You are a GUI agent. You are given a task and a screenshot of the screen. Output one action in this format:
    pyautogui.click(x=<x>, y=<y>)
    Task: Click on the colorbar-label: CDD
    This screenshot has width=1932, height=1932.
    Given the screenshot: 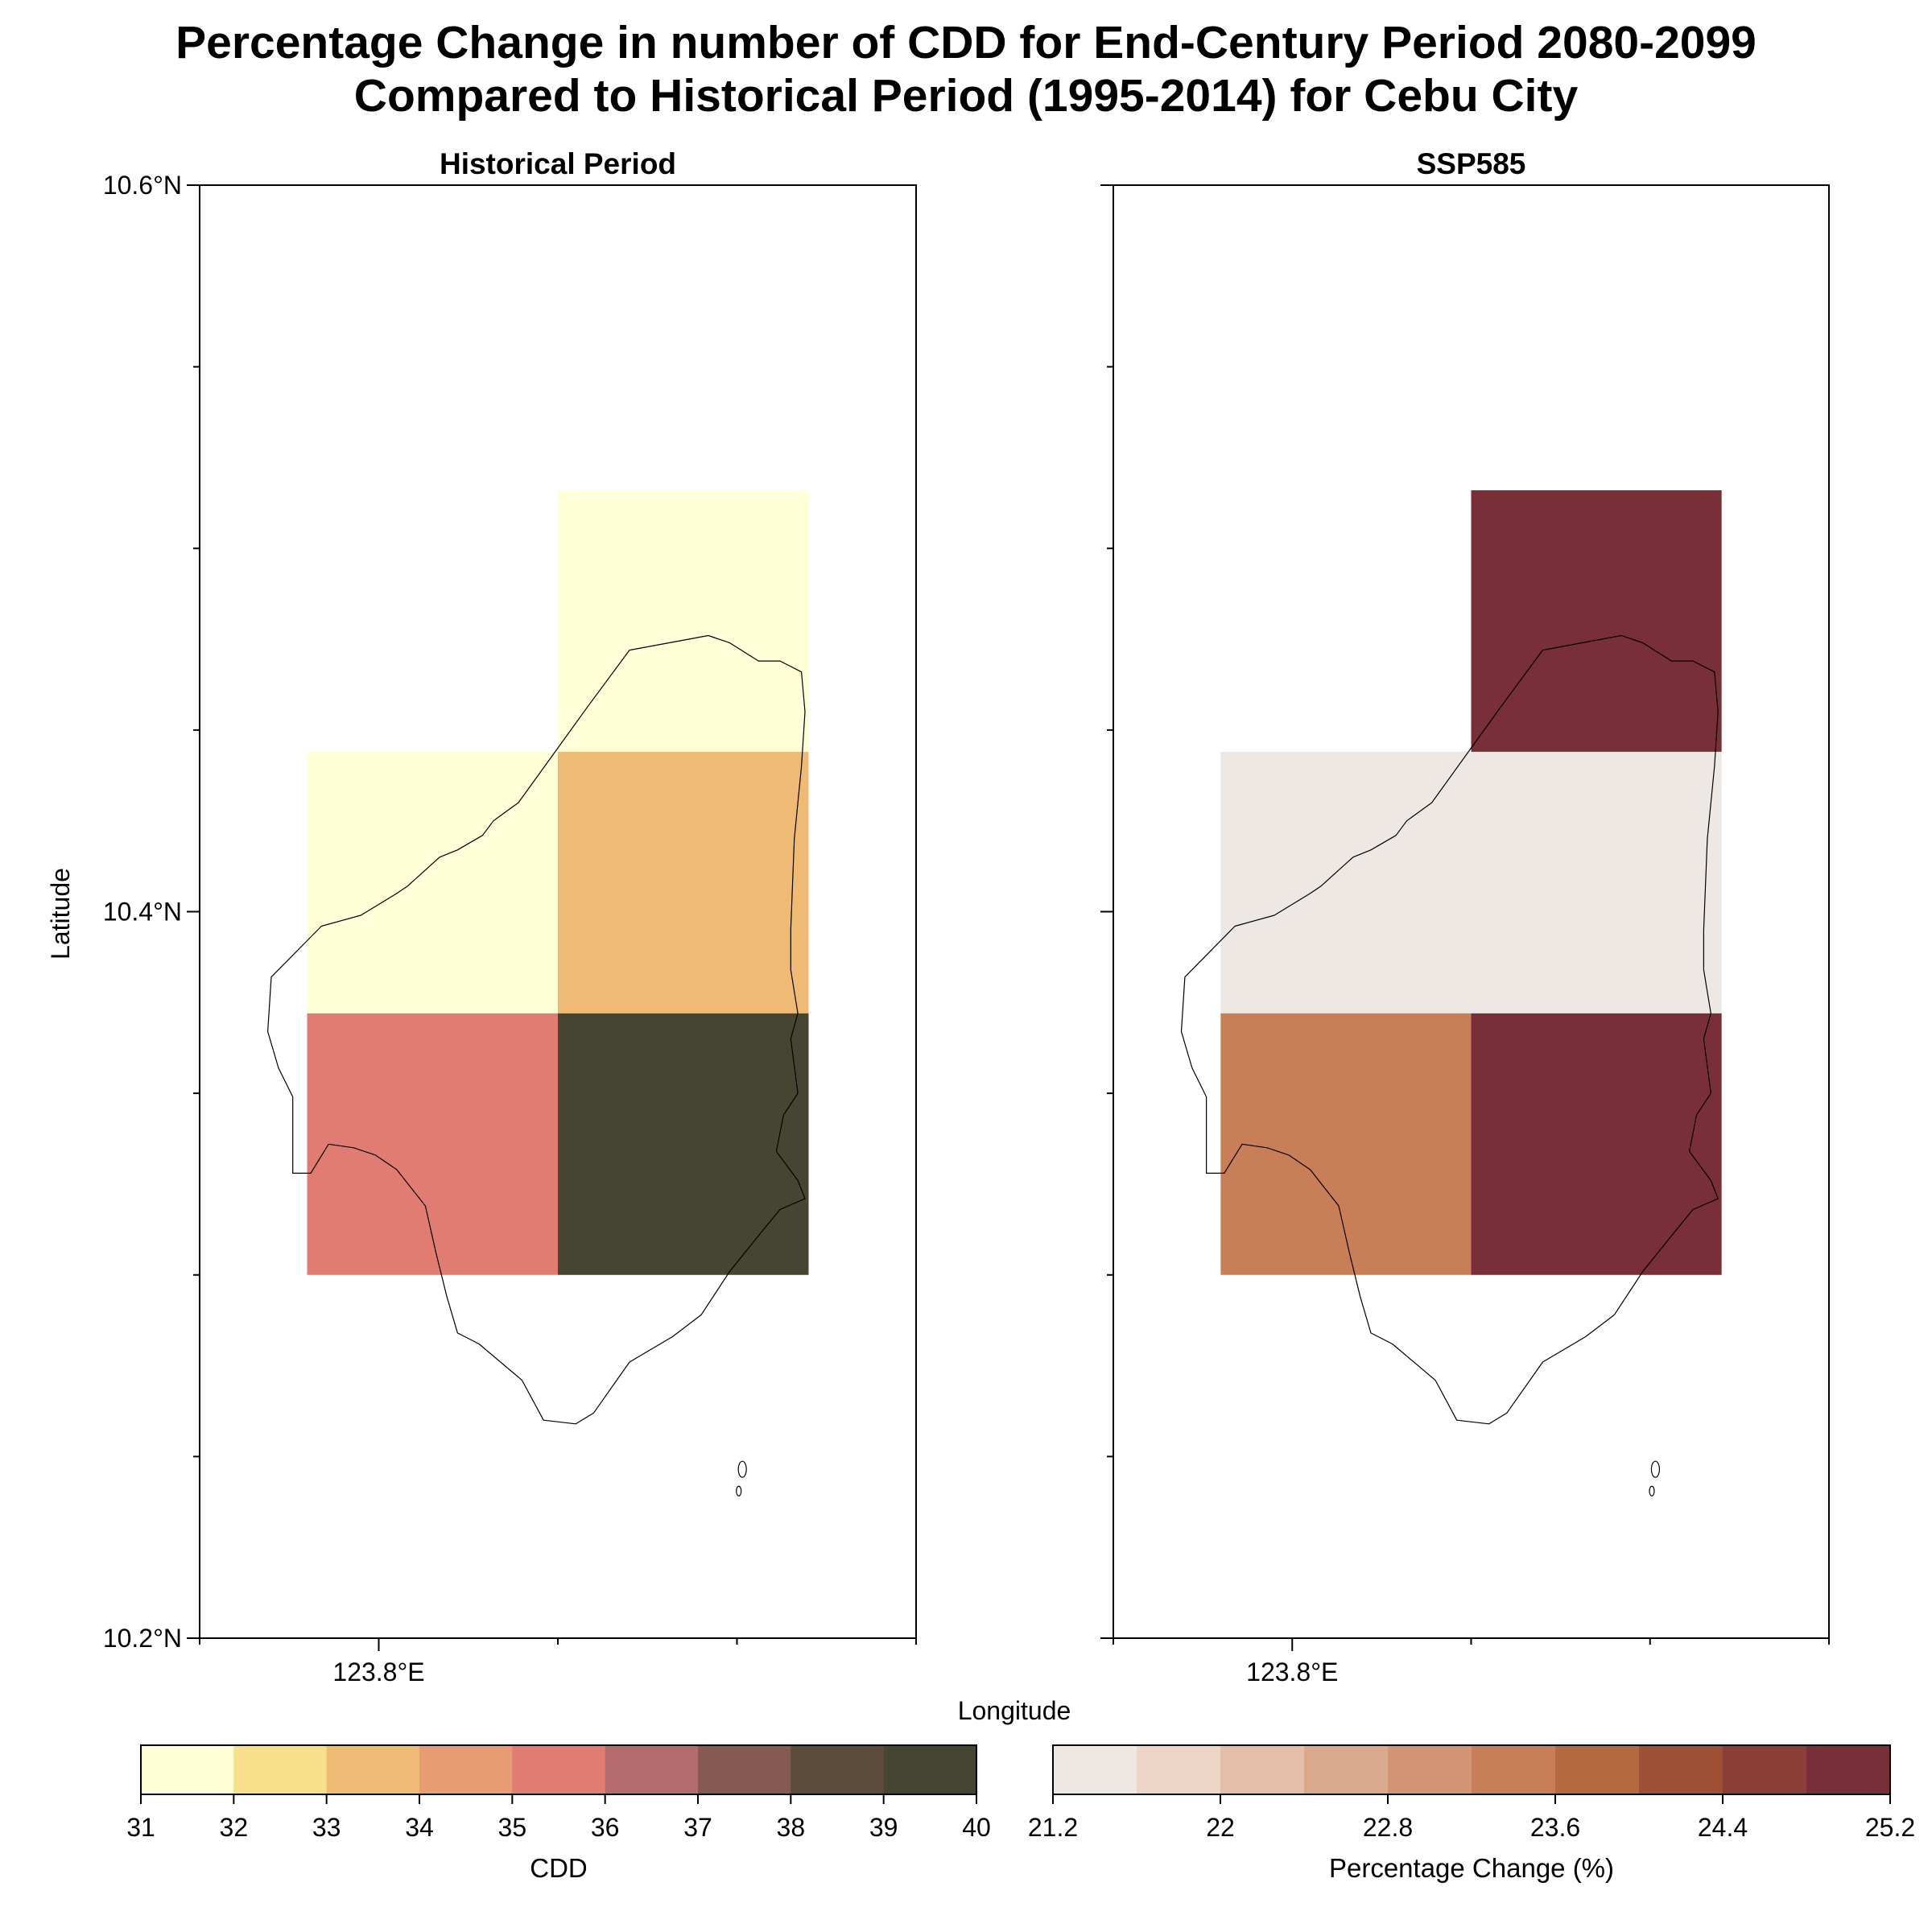 What is the action you would take?
    pyautogui.click(x=559, y=1868)
    